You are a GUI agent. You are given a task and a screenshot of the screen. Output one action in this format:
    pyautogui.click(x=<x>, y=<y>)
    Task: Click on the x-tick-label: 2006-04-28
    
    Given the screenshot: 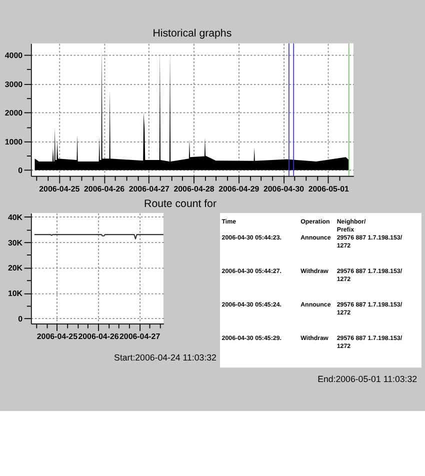 What is the action you would take?
    pyautogui.click(x=194, y=189)
    